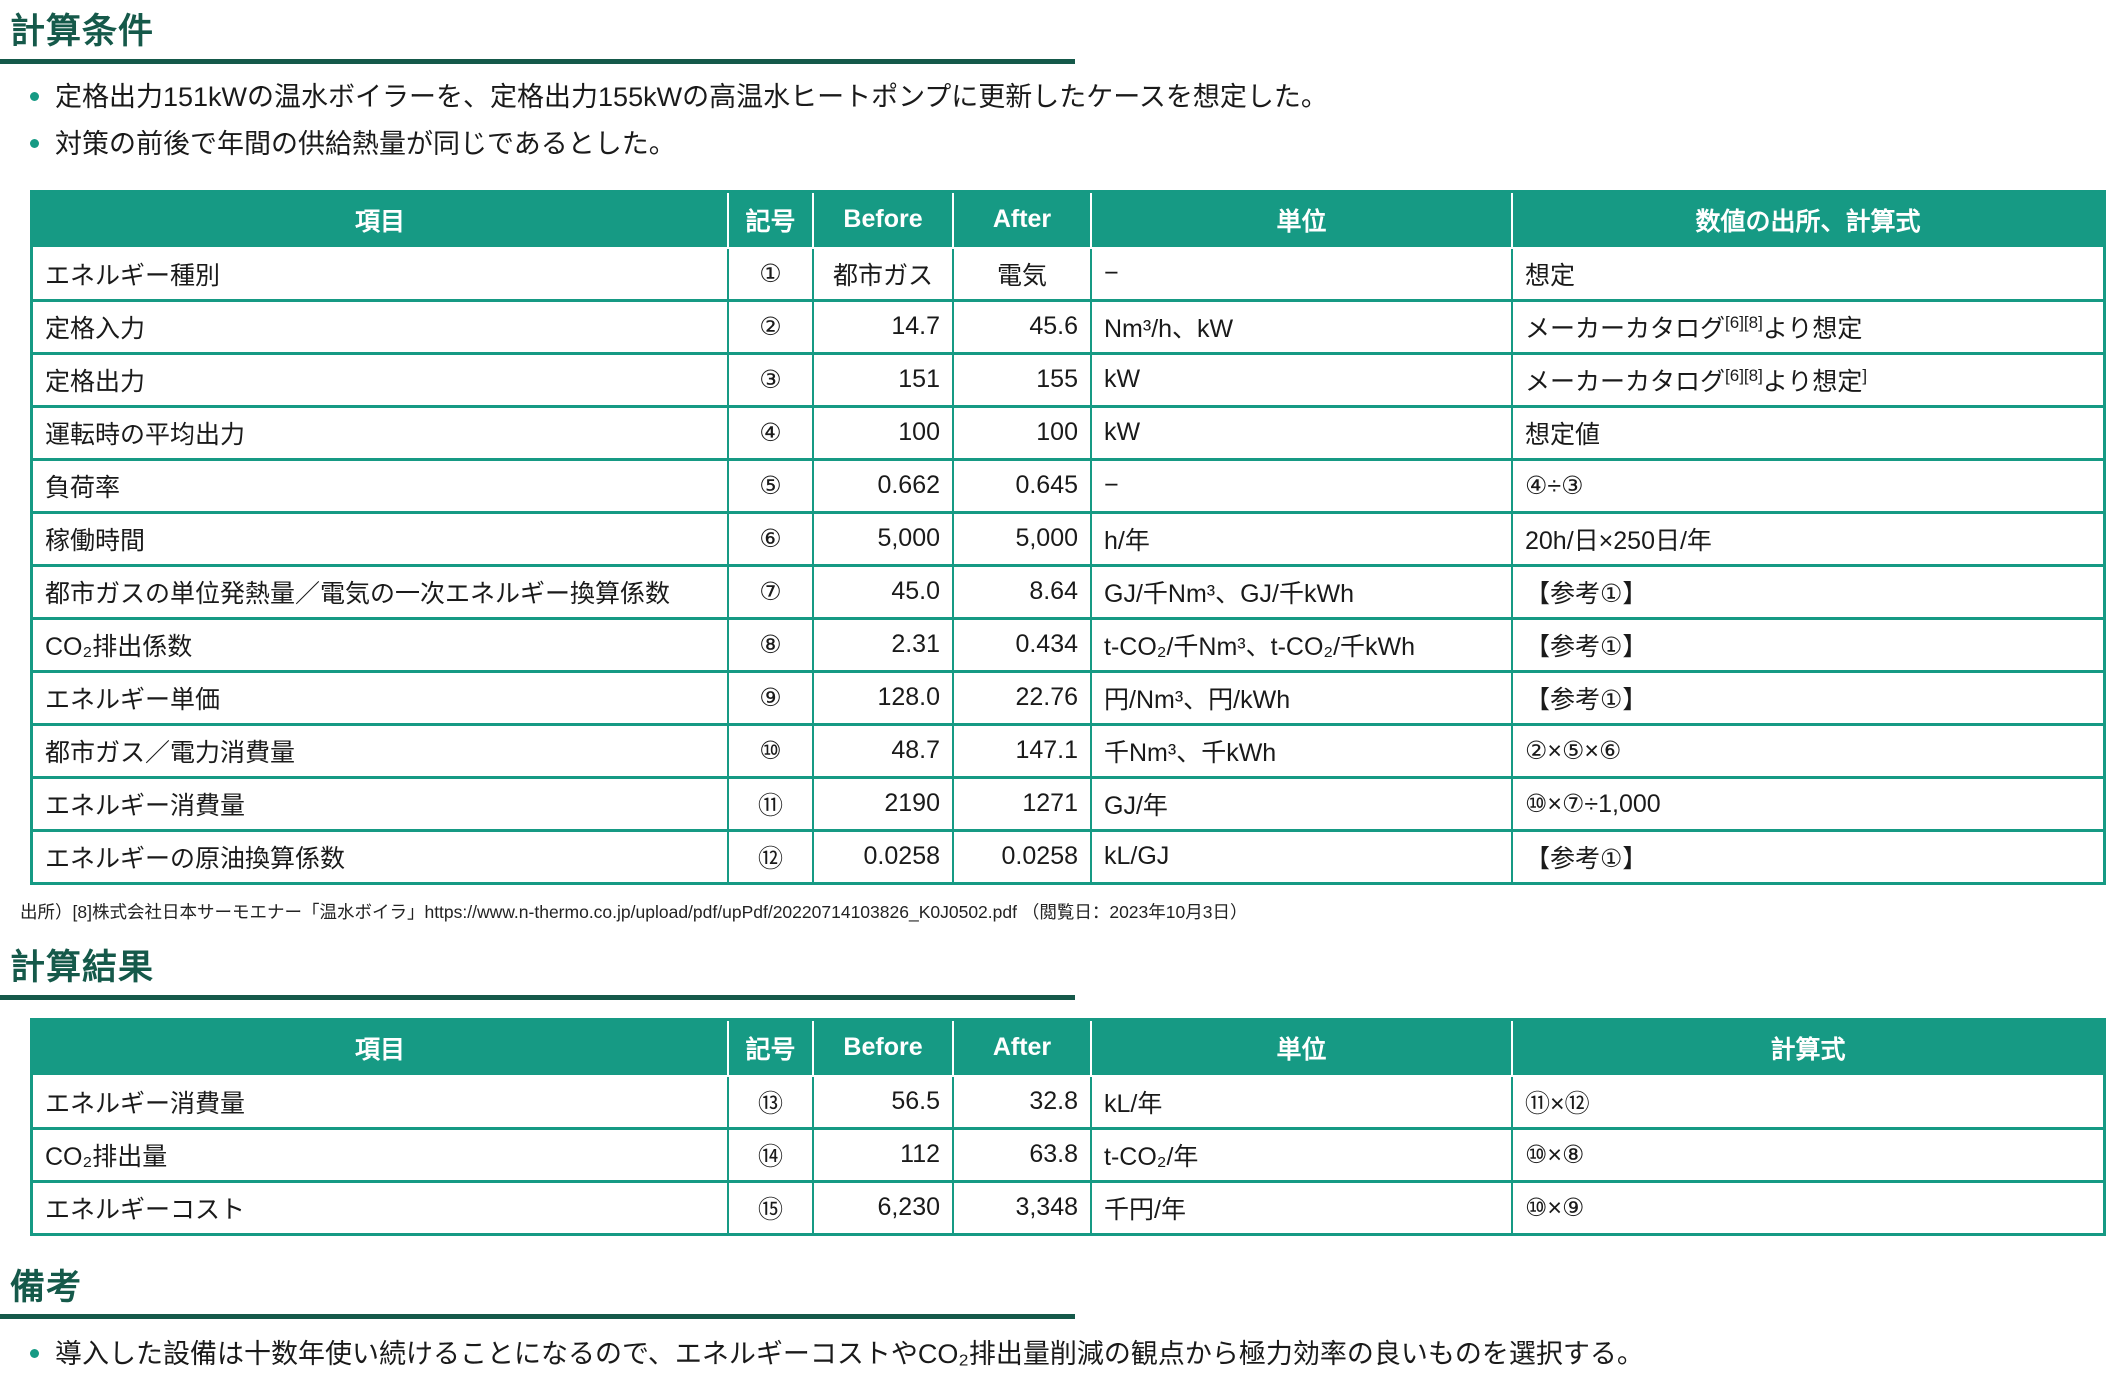 The width and height of the screenshot is (2128, 1373). Describe the element at coordinates (1807, 749) in the screenshot. I see `cell-source: ②×⑤×⑥` at that location.